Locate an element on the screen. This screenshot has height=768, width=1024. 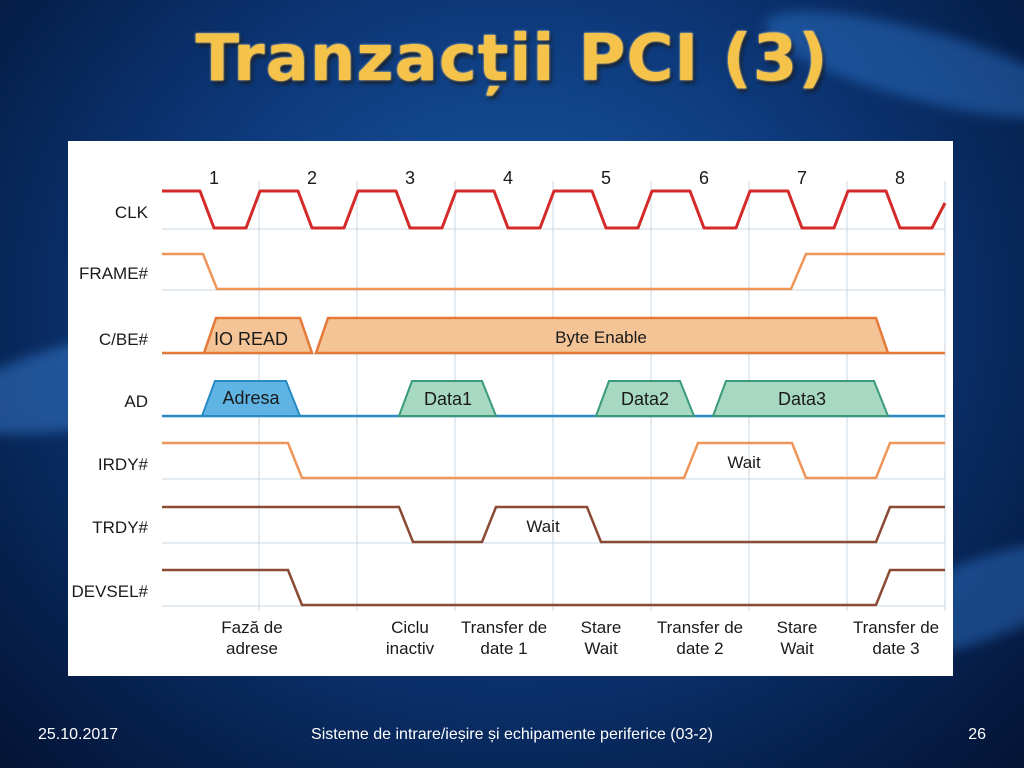
cycle-number-3: 3 is located at coordinates (410, 178).